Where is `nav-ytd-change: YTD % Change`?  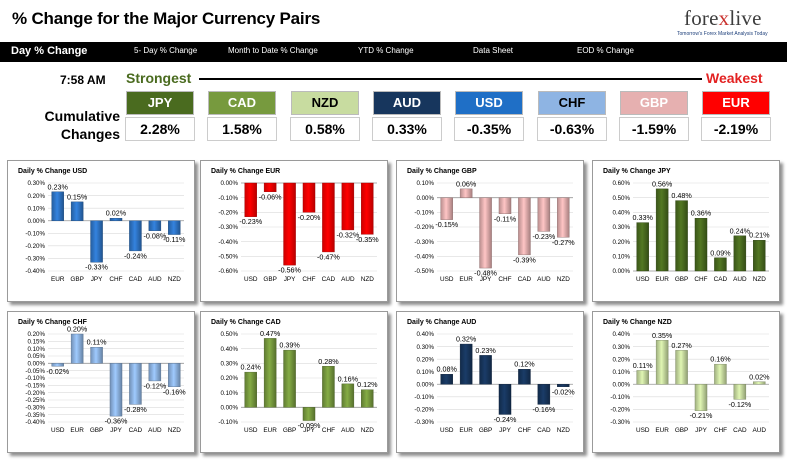 nav-ytd-change: YTD % Change is located at coordinates (386, 50).